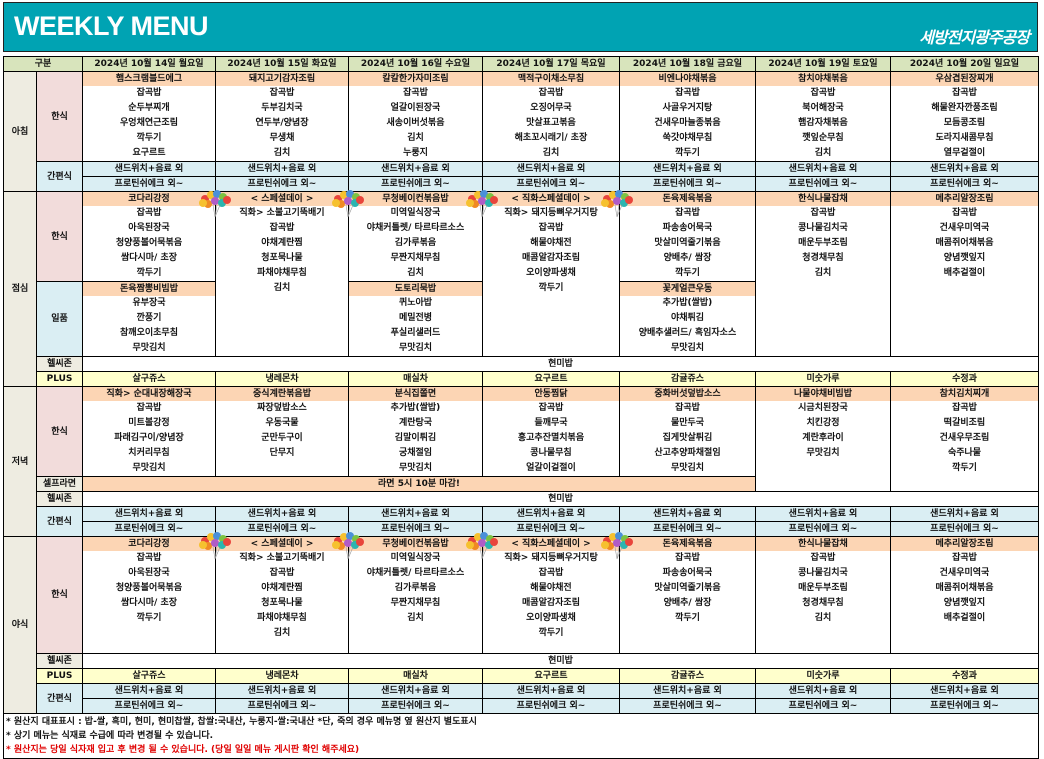 Image resolution: width=1044 pixels, height=759 pixels. I want to click on menu-item: 청경채무침, so click(823, 258).